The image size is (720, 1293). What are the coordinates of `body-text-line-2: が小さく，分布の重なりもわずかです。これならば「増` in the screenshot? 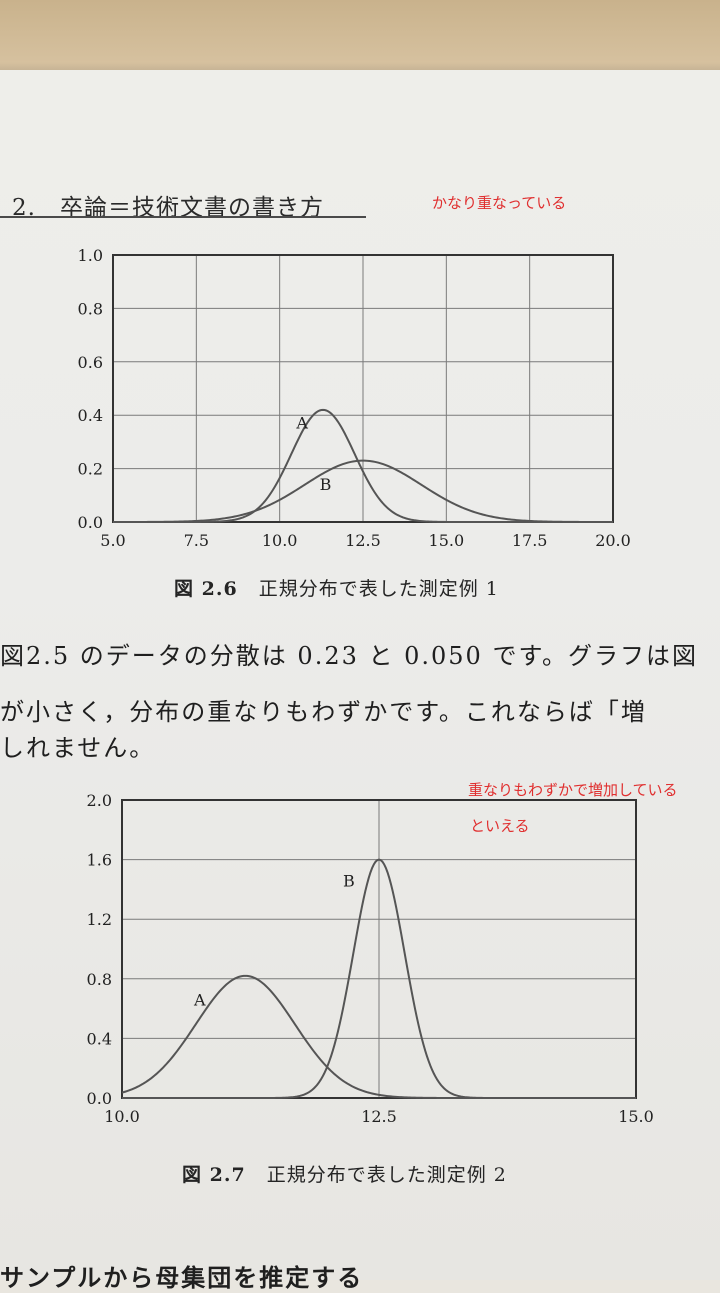 It's located at (323, 712).